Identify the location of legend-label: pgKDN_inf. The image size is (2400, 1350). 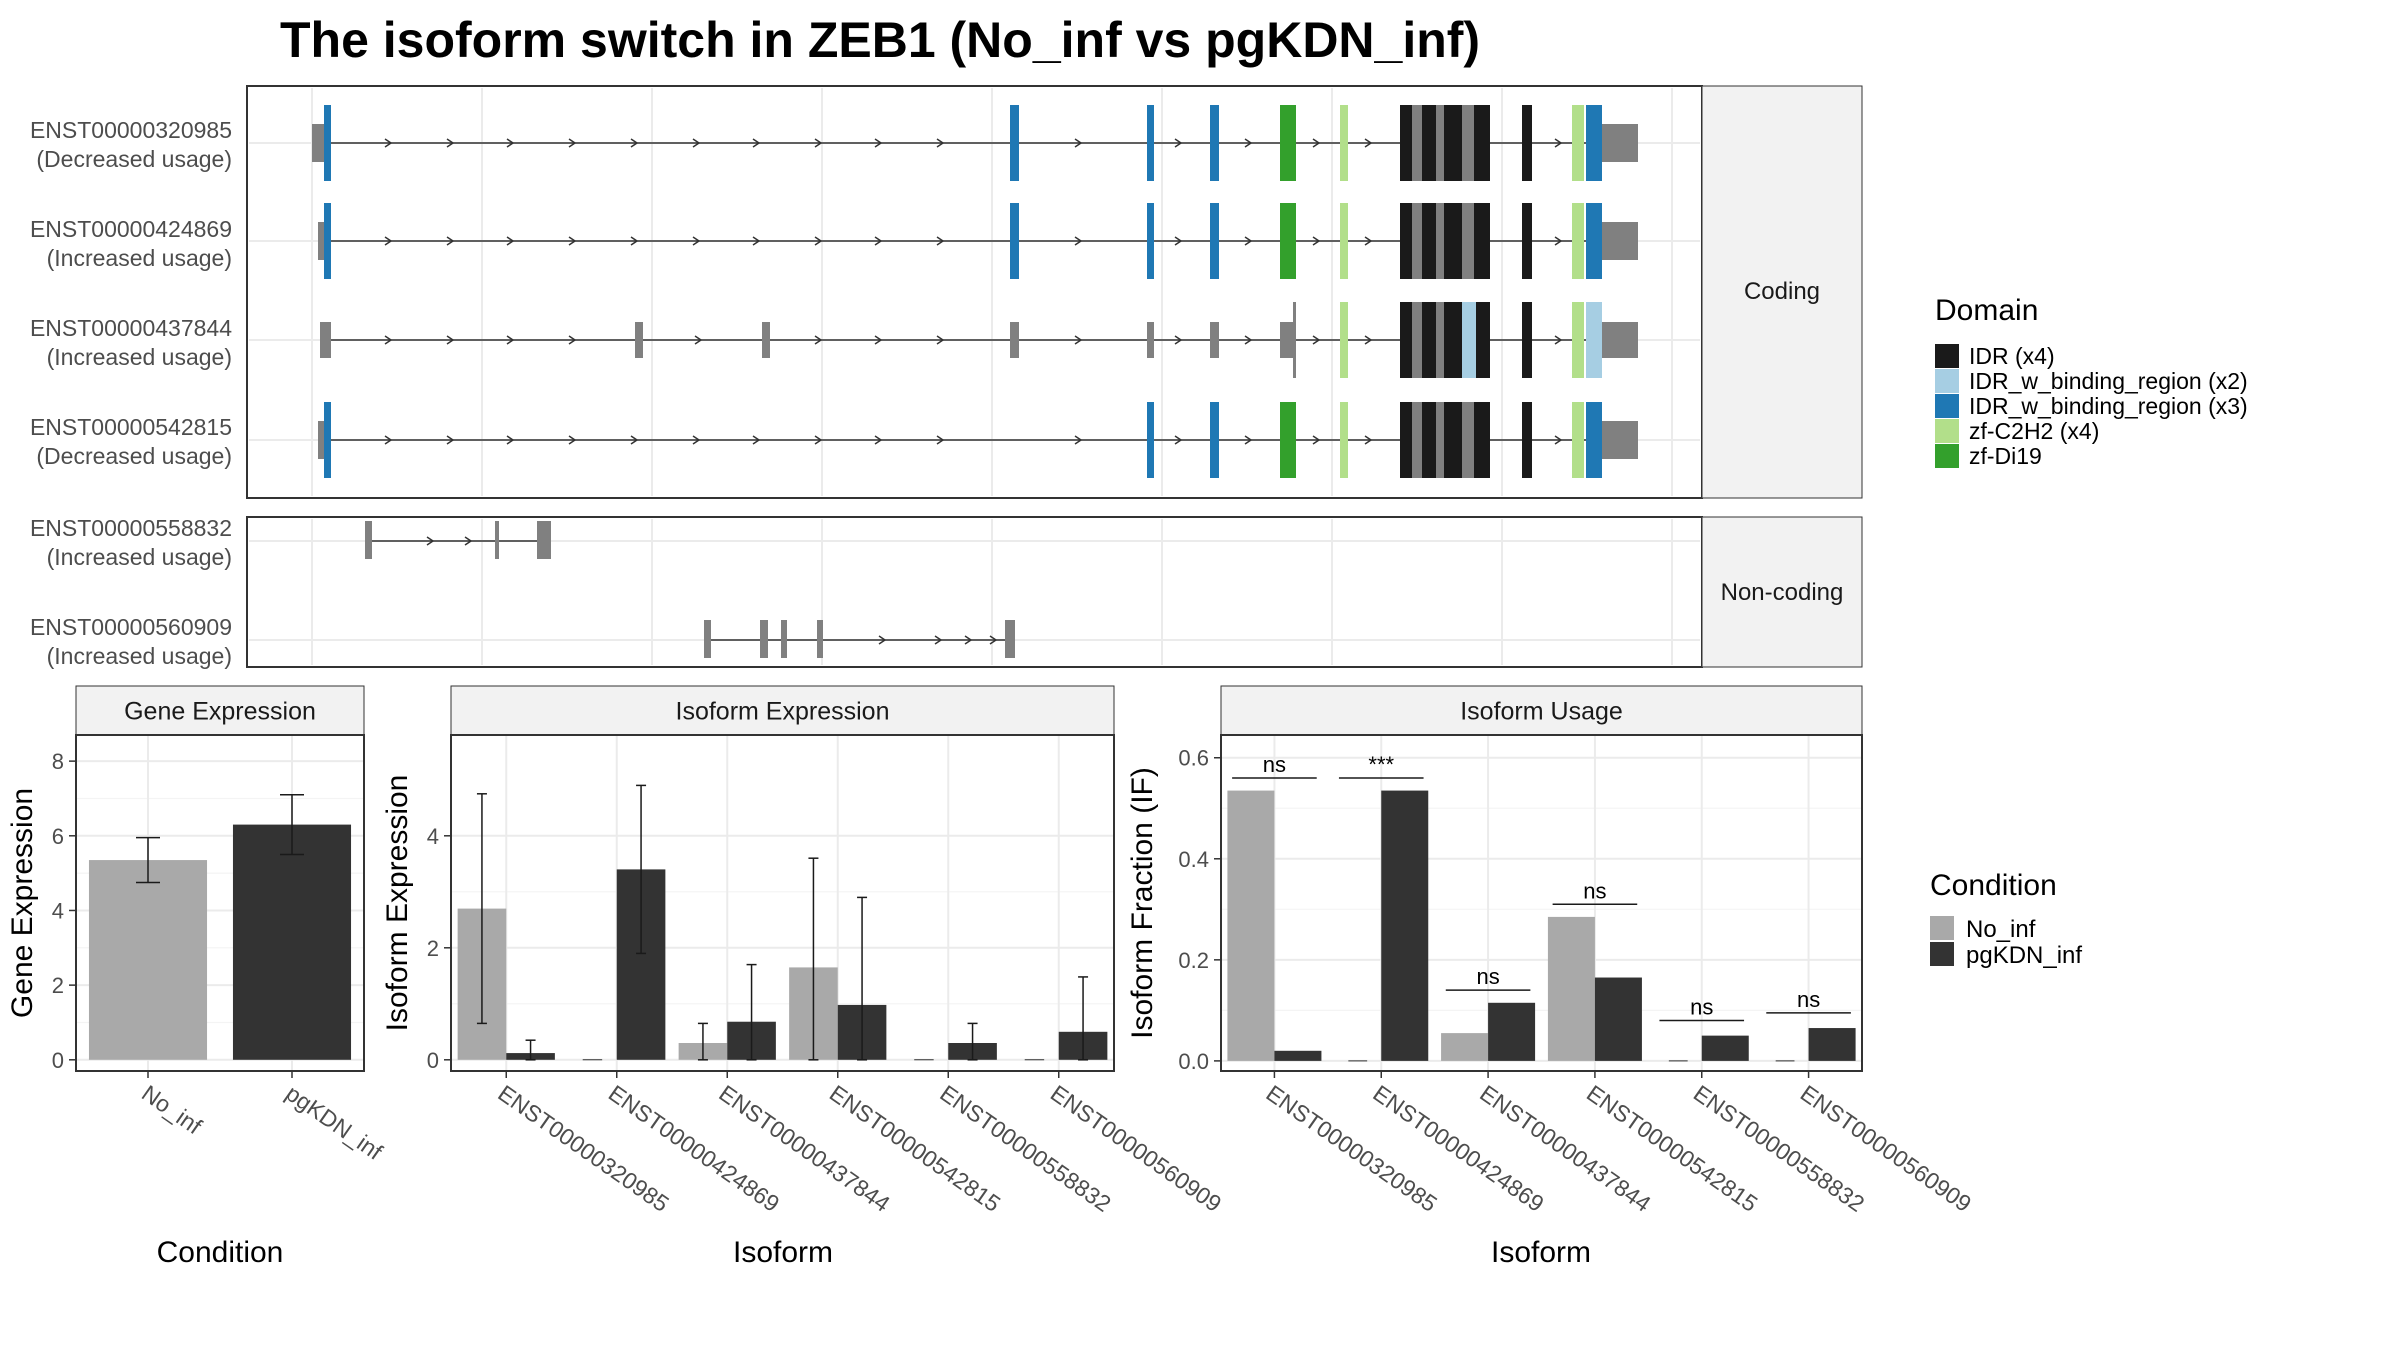
(2024, 955).